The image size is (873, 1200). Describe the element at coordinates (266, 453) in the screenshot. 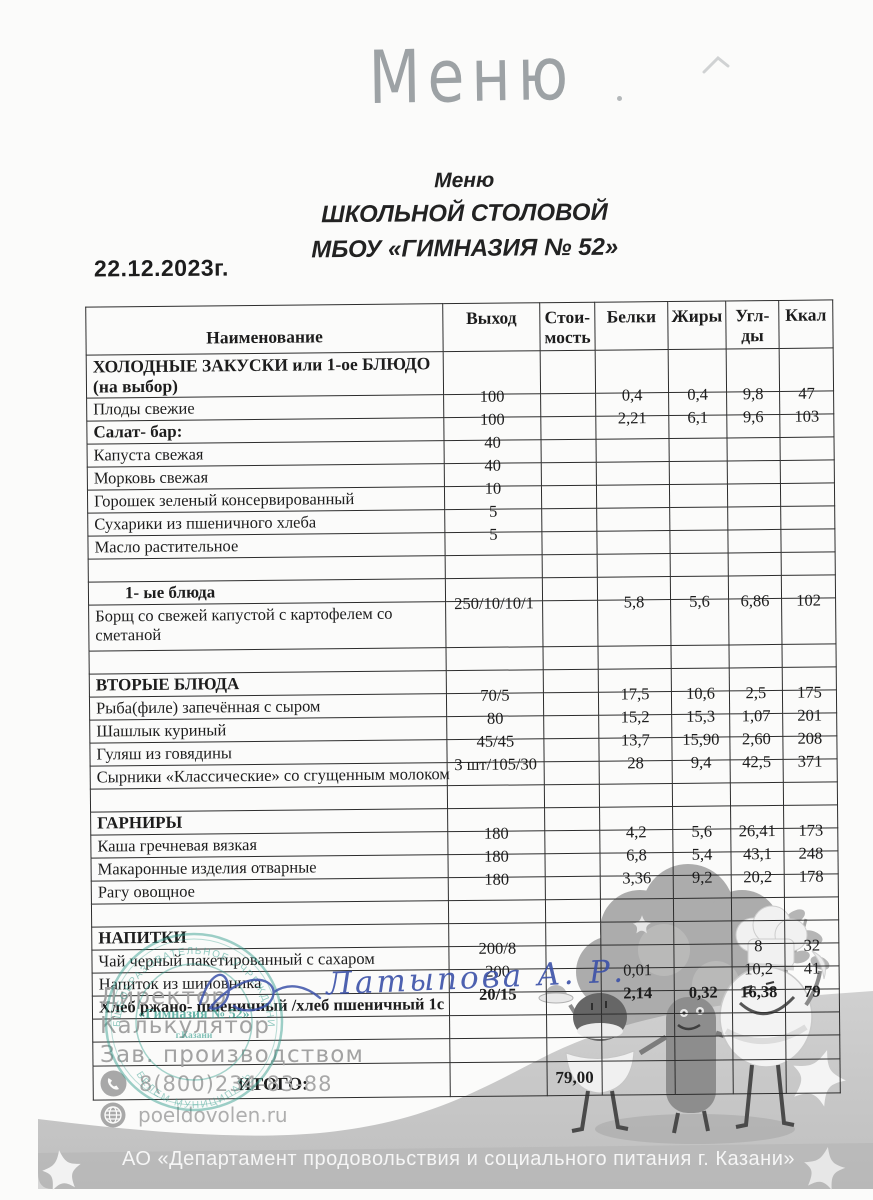

I see `menu-cell-name: Капуста свежая` at that location.